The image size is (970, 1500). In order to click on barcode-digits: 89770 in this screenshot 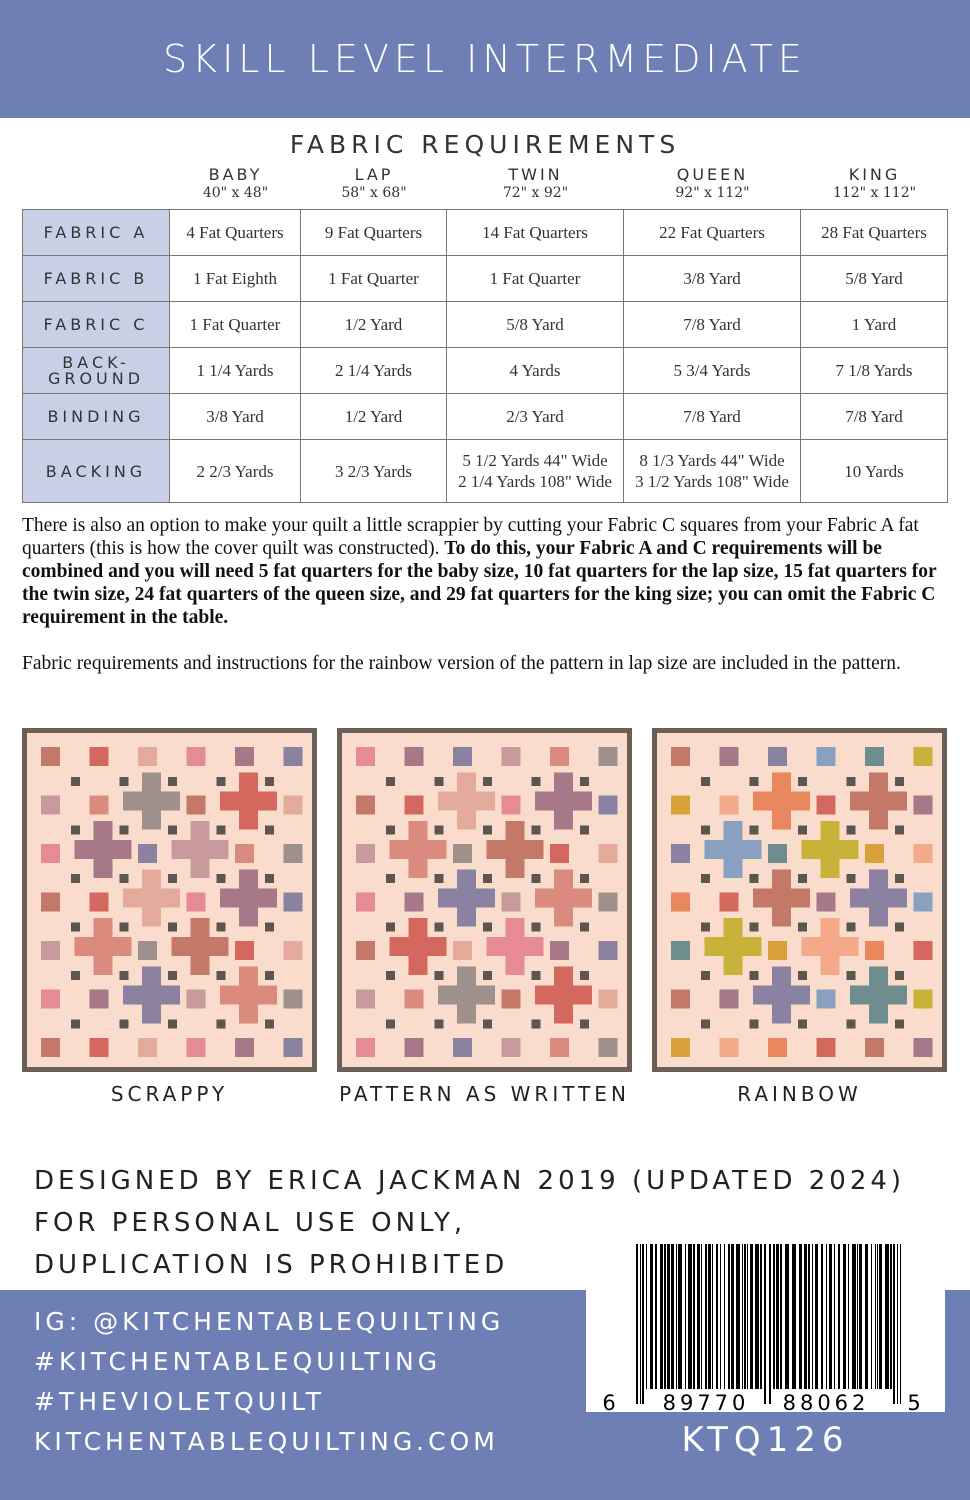, I will do `click(706, 1401)`.